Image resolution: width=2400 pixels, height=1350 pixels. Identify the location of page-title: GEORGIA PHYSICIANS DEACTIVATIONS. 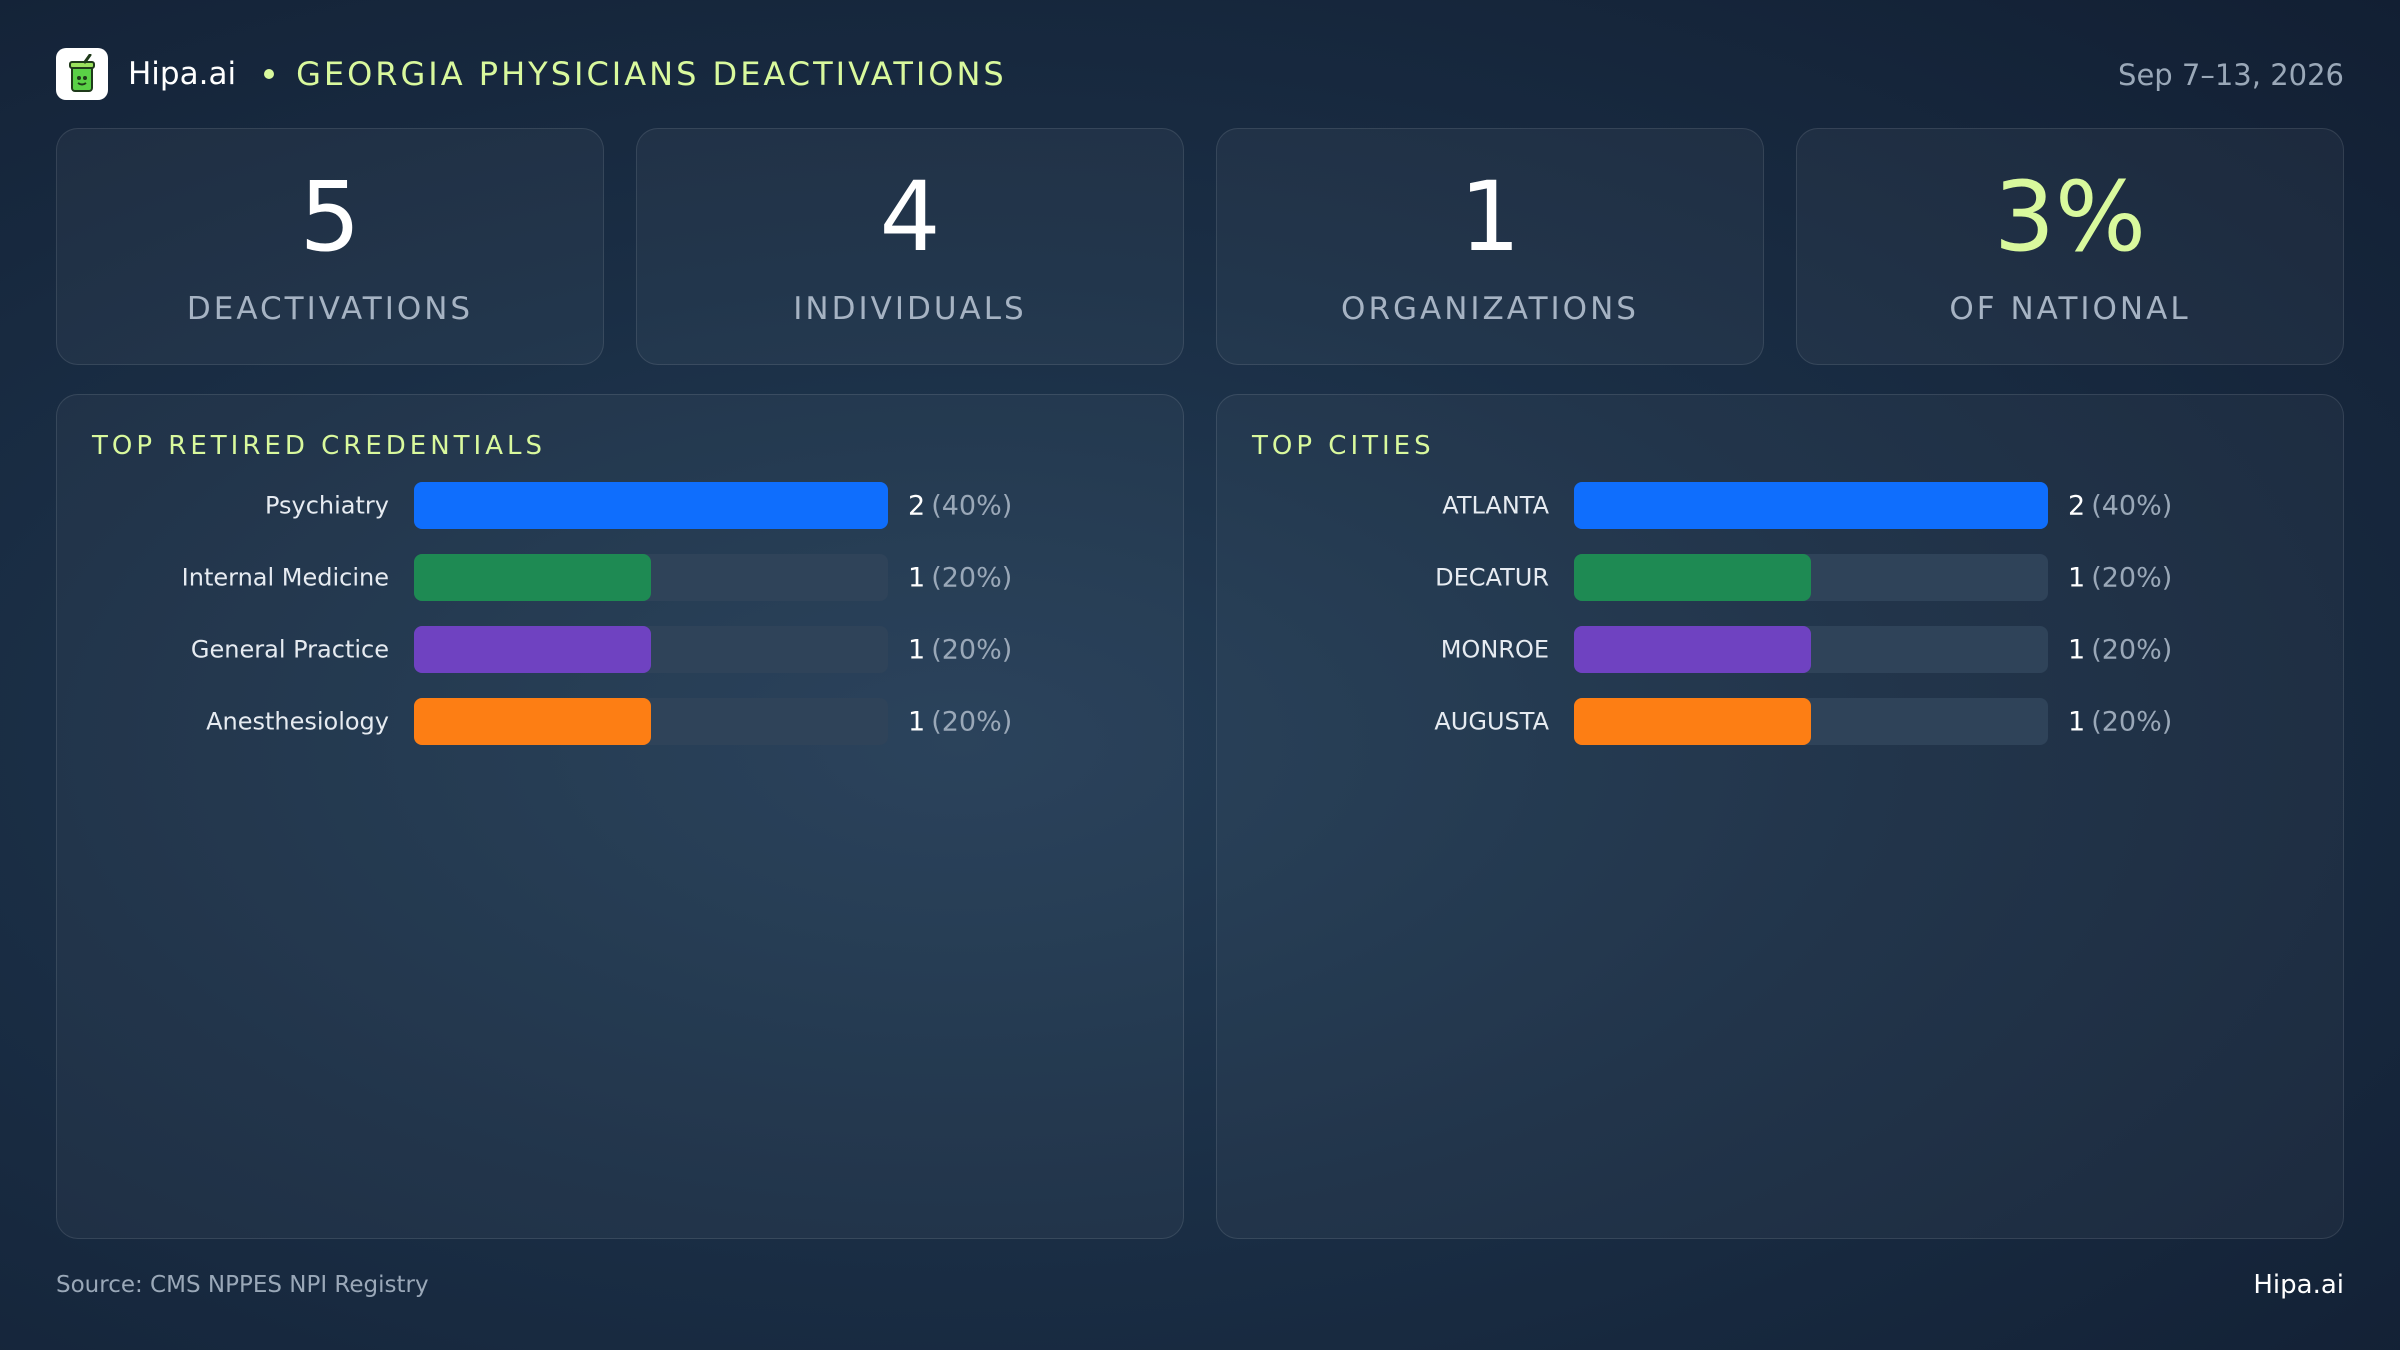
(651, 74).